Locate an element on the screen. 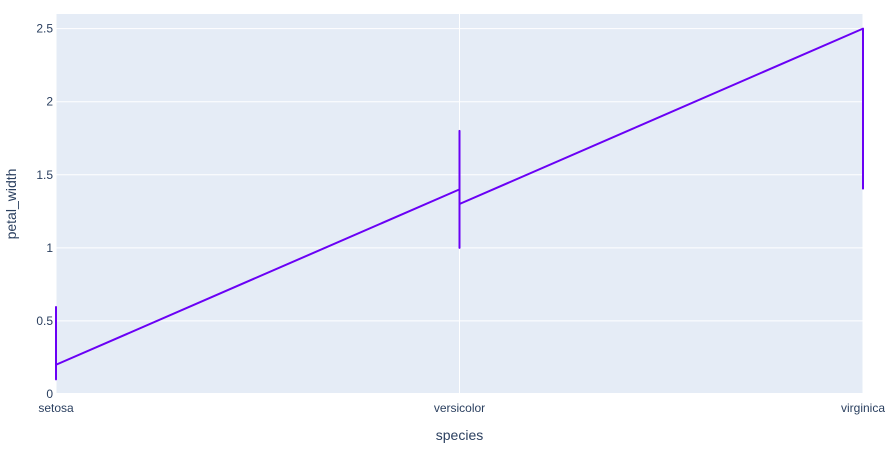  y-tick-labels: 0 0.5 1 1.5 2 2.5 is located at coordinates (44, 211).